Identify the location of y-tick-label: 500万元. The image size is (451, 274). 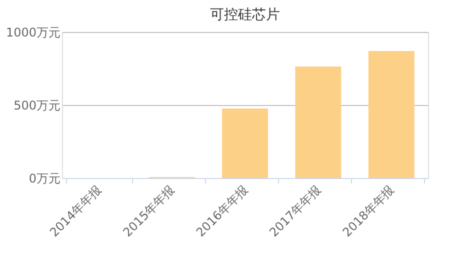
(37, 105).